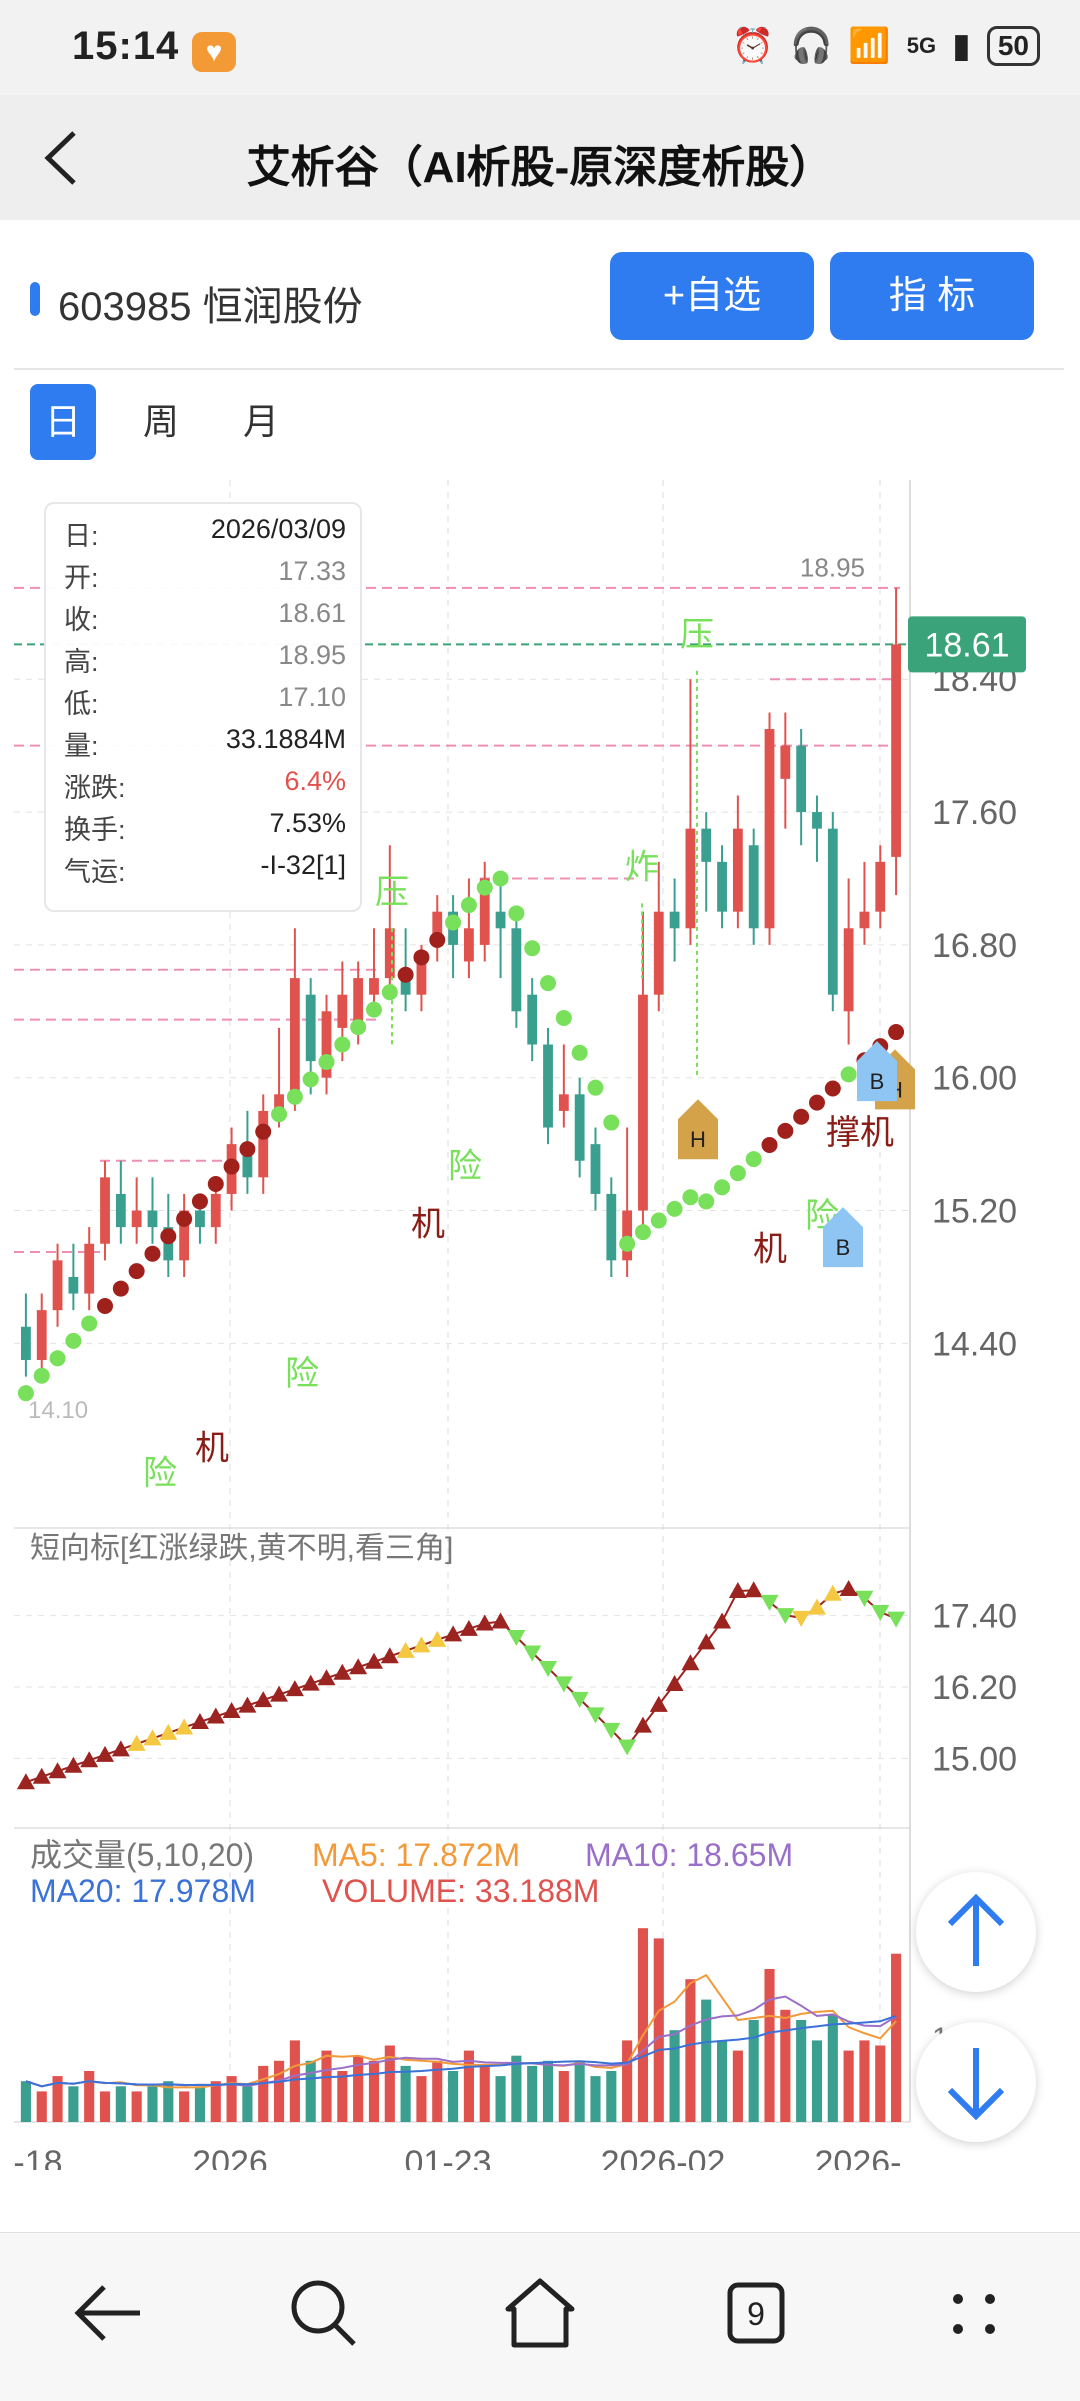  I want to click on info-value: 17.10, so click(312, 697).